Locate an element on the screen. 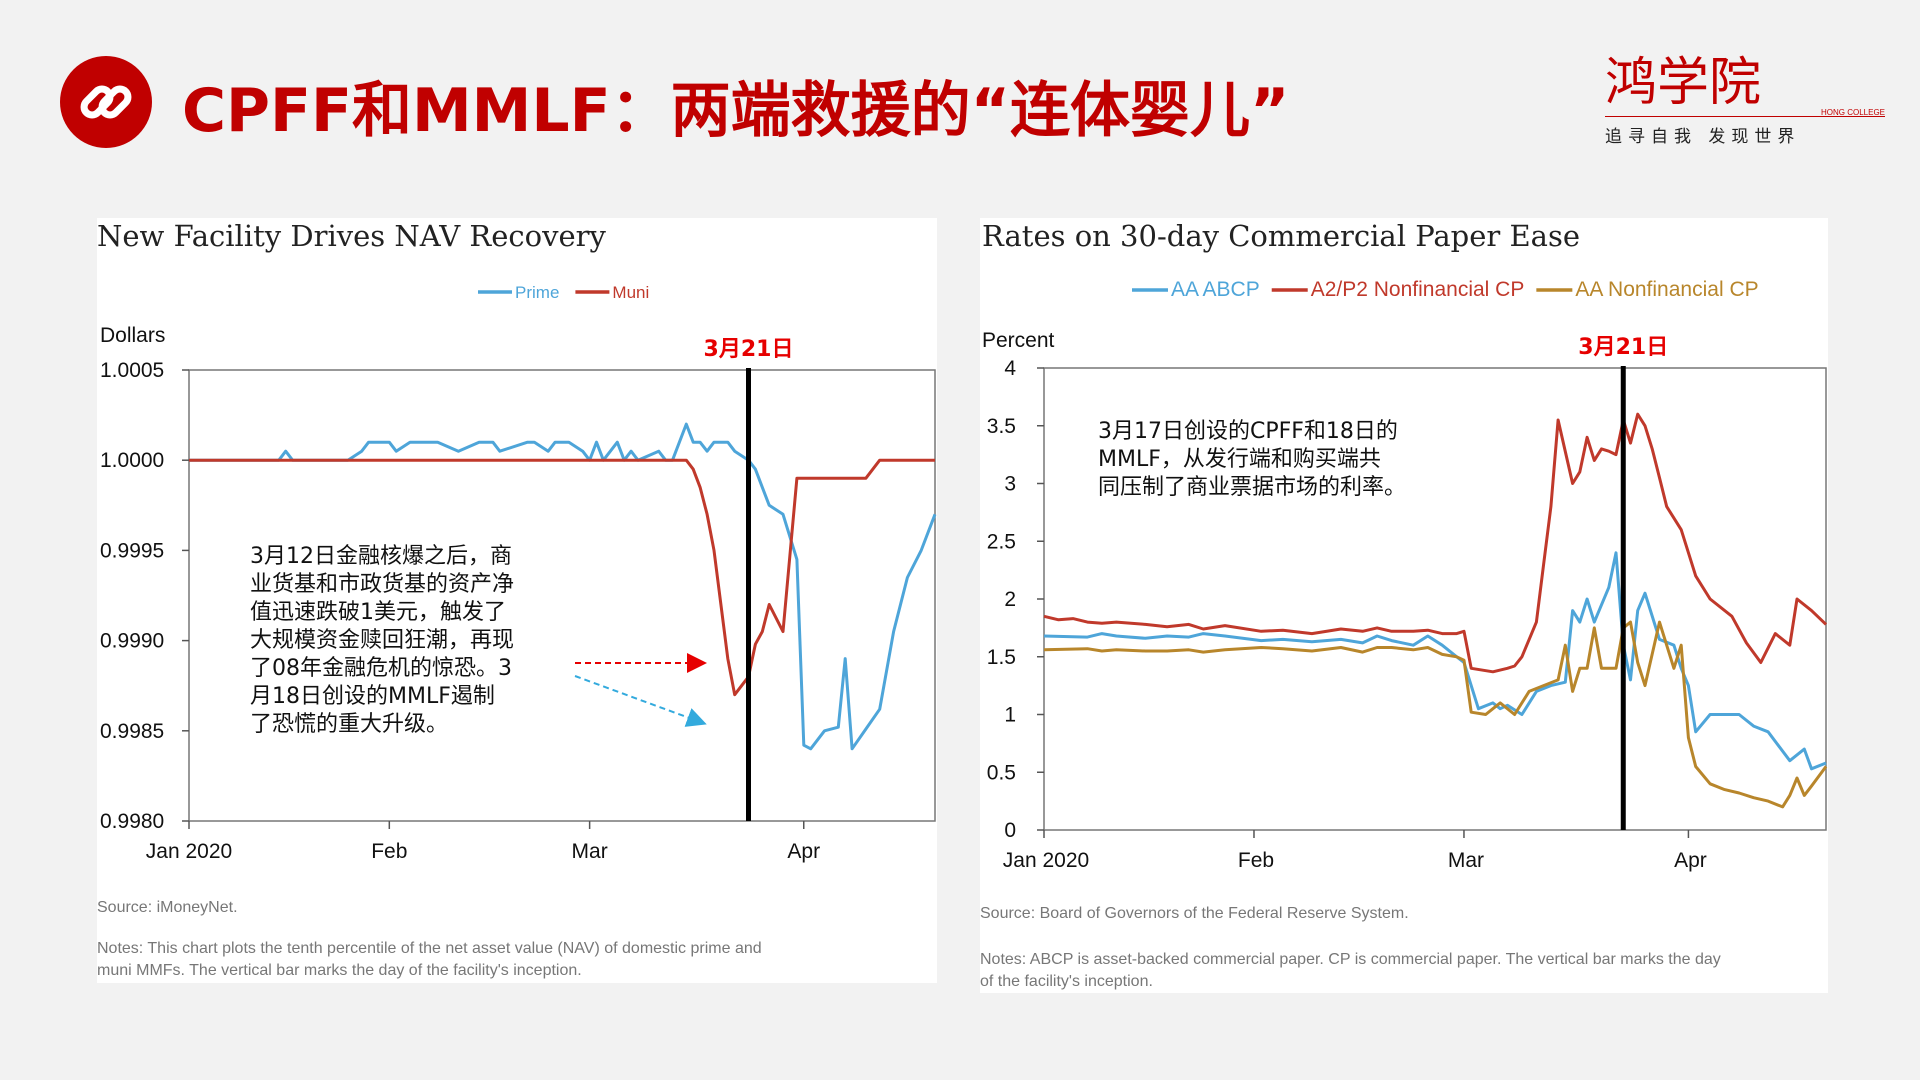 The image size is (1920, 1080). logo-slogan: 追寻自我 发现世界 is located at coordinates (1703, 137).